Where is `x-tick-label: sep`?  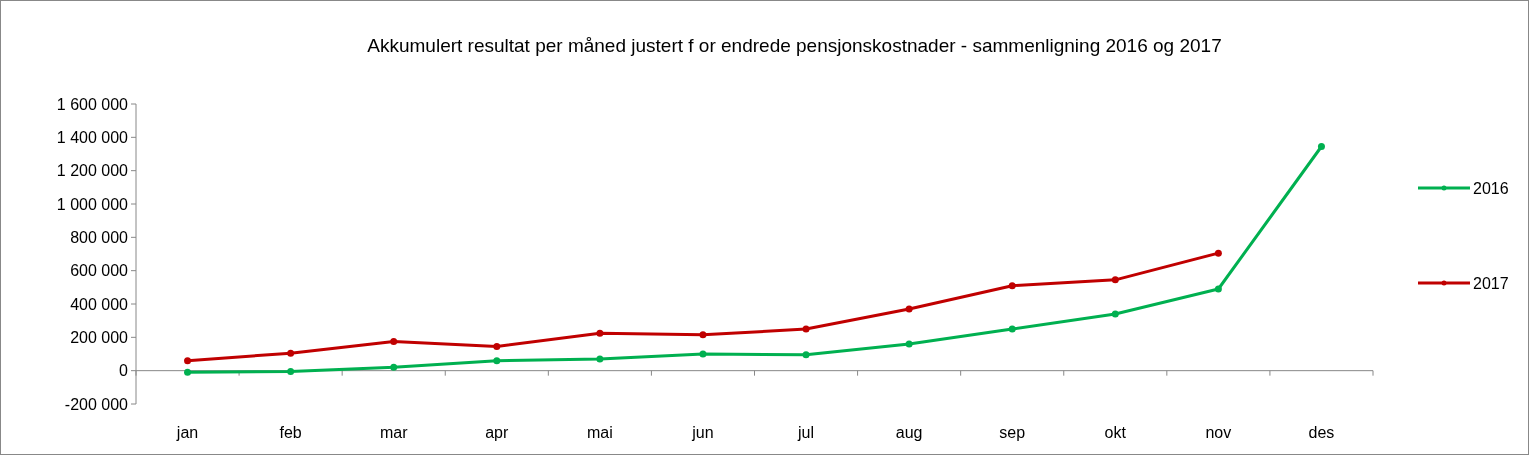 x-tick-label: sep is located at coordinates (1012, 432).